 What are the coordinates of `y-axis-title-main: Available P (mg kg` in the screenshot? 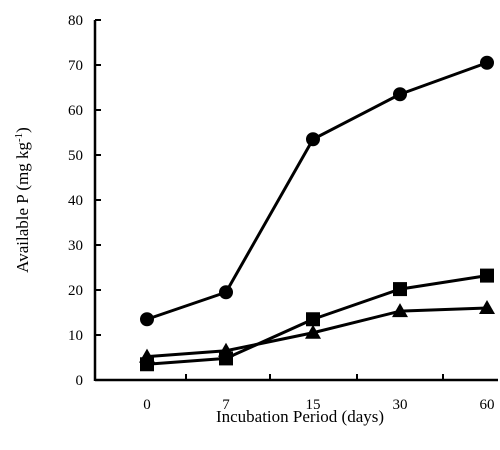 It's located at (22, 207).